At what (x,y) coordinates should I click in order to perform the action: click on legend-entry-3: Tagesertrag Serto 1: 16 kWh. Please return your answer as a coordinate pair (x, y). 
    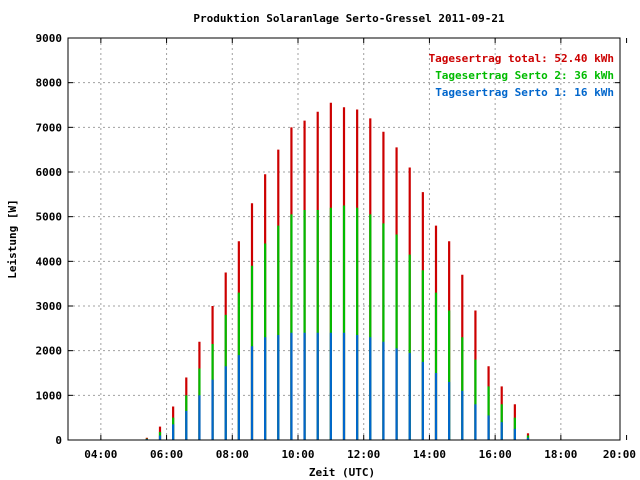
    Looking at the image, I should click on (524, 92).